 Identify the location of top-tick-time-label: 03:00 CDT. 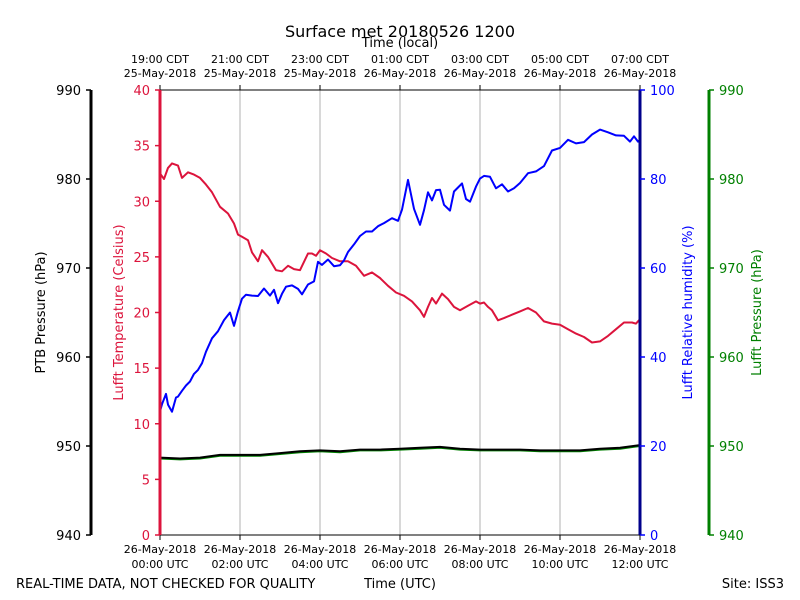
(480, 59).